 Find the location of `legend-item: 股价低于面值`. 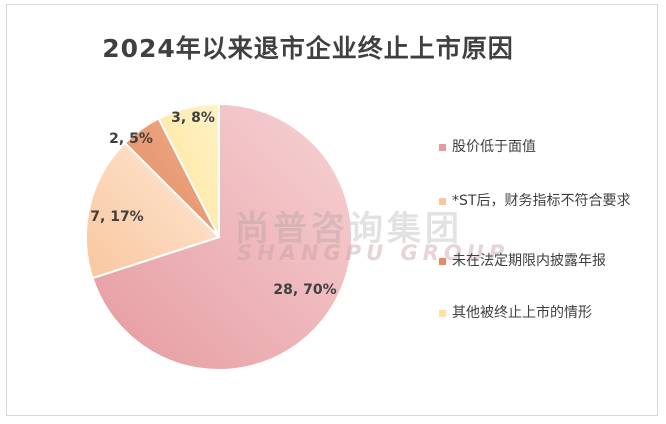

legend-item: 股价低于面值 is located at coordinates (544, 147).